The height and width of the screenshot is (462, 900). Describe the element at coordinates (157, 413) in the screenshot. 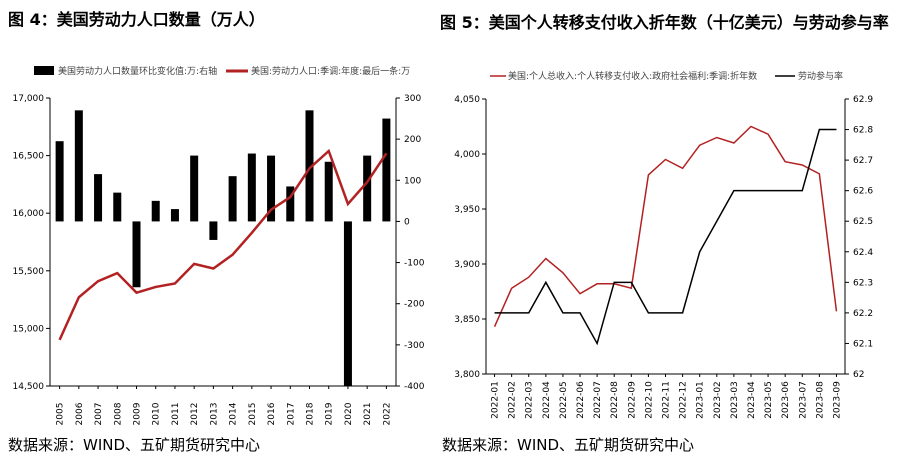

I see `x-tick-label: 2010` at that location.